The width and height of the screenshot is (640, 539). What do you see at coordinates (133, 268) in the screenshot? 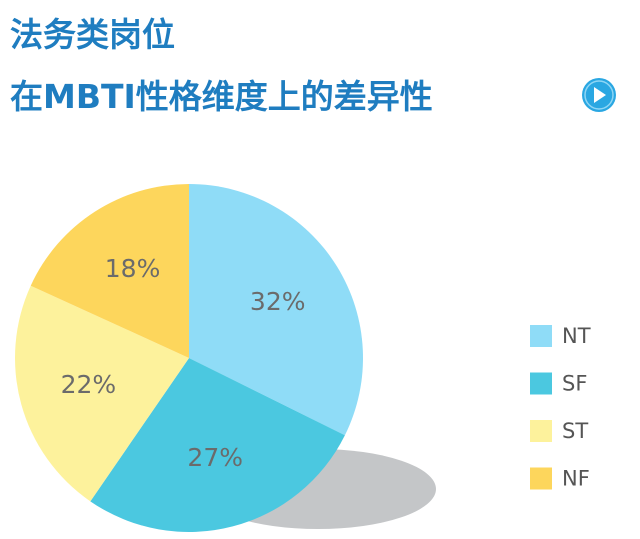
I see `slice-label: 18%` at bounding box center [133, 268].